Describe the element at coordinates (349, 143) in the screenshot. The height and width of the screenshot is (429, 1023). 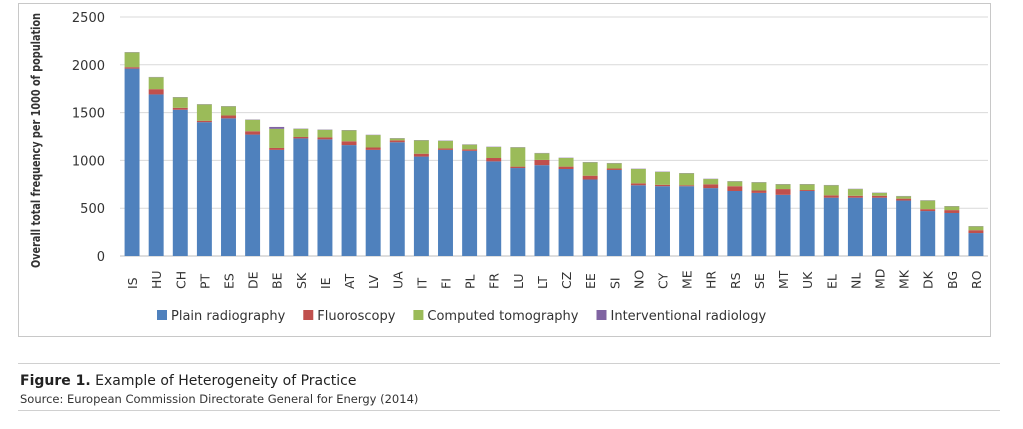
I see `bar-segment-fluoroscopy-at` at that location.